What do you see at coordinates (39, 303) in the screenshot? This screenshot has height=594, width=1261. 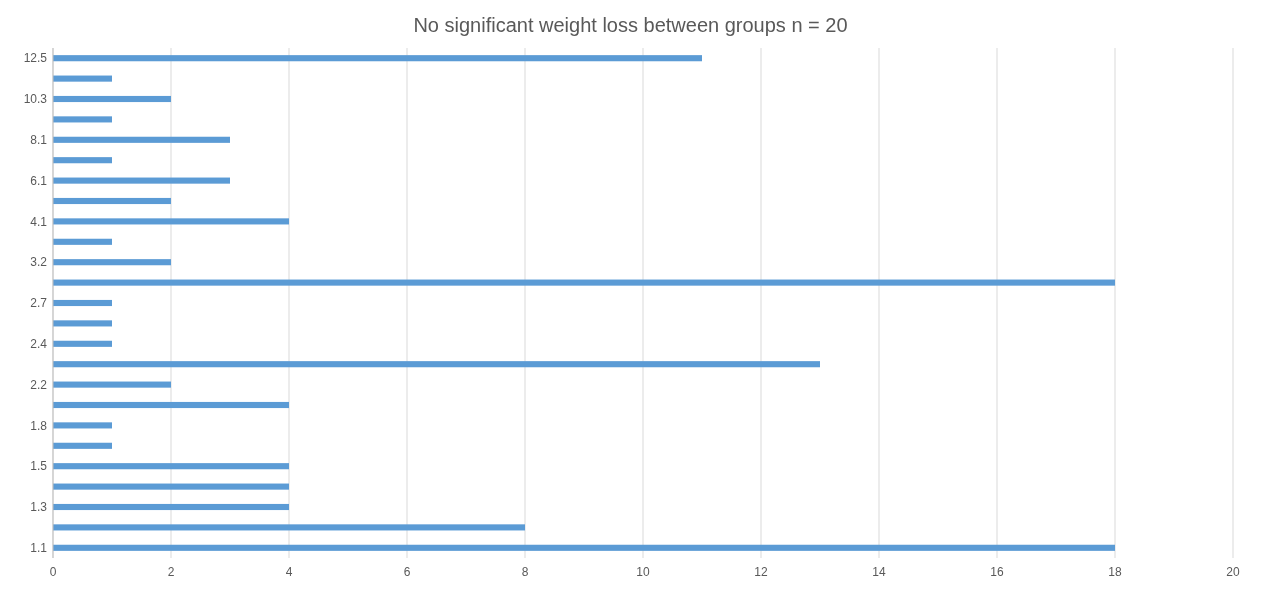 I see `y-tick-label: 2.7` at bounding box center [39, 303].